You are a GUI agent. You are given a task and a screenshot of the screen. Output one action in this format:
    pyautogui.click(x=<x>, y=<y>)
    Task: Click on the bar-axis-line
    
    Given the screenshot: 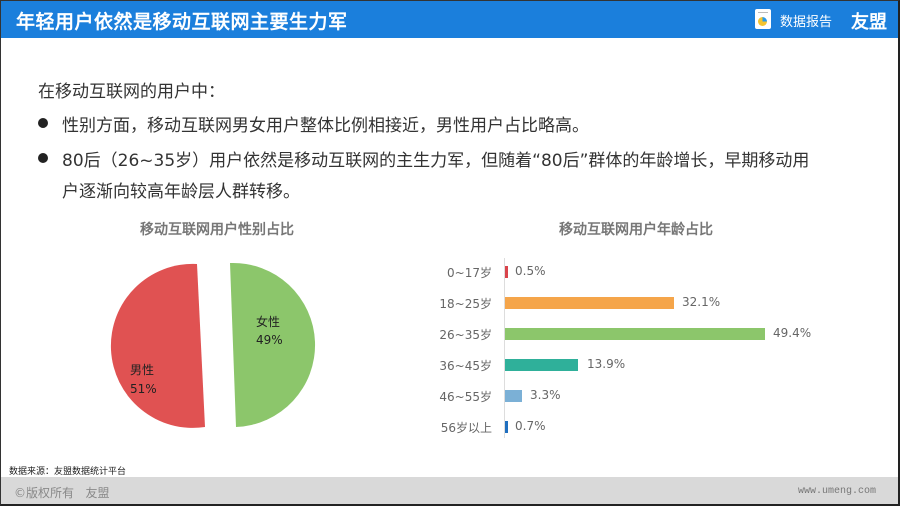 What is the action you would take?
    pyautogui.click(x=504, y=348)
    